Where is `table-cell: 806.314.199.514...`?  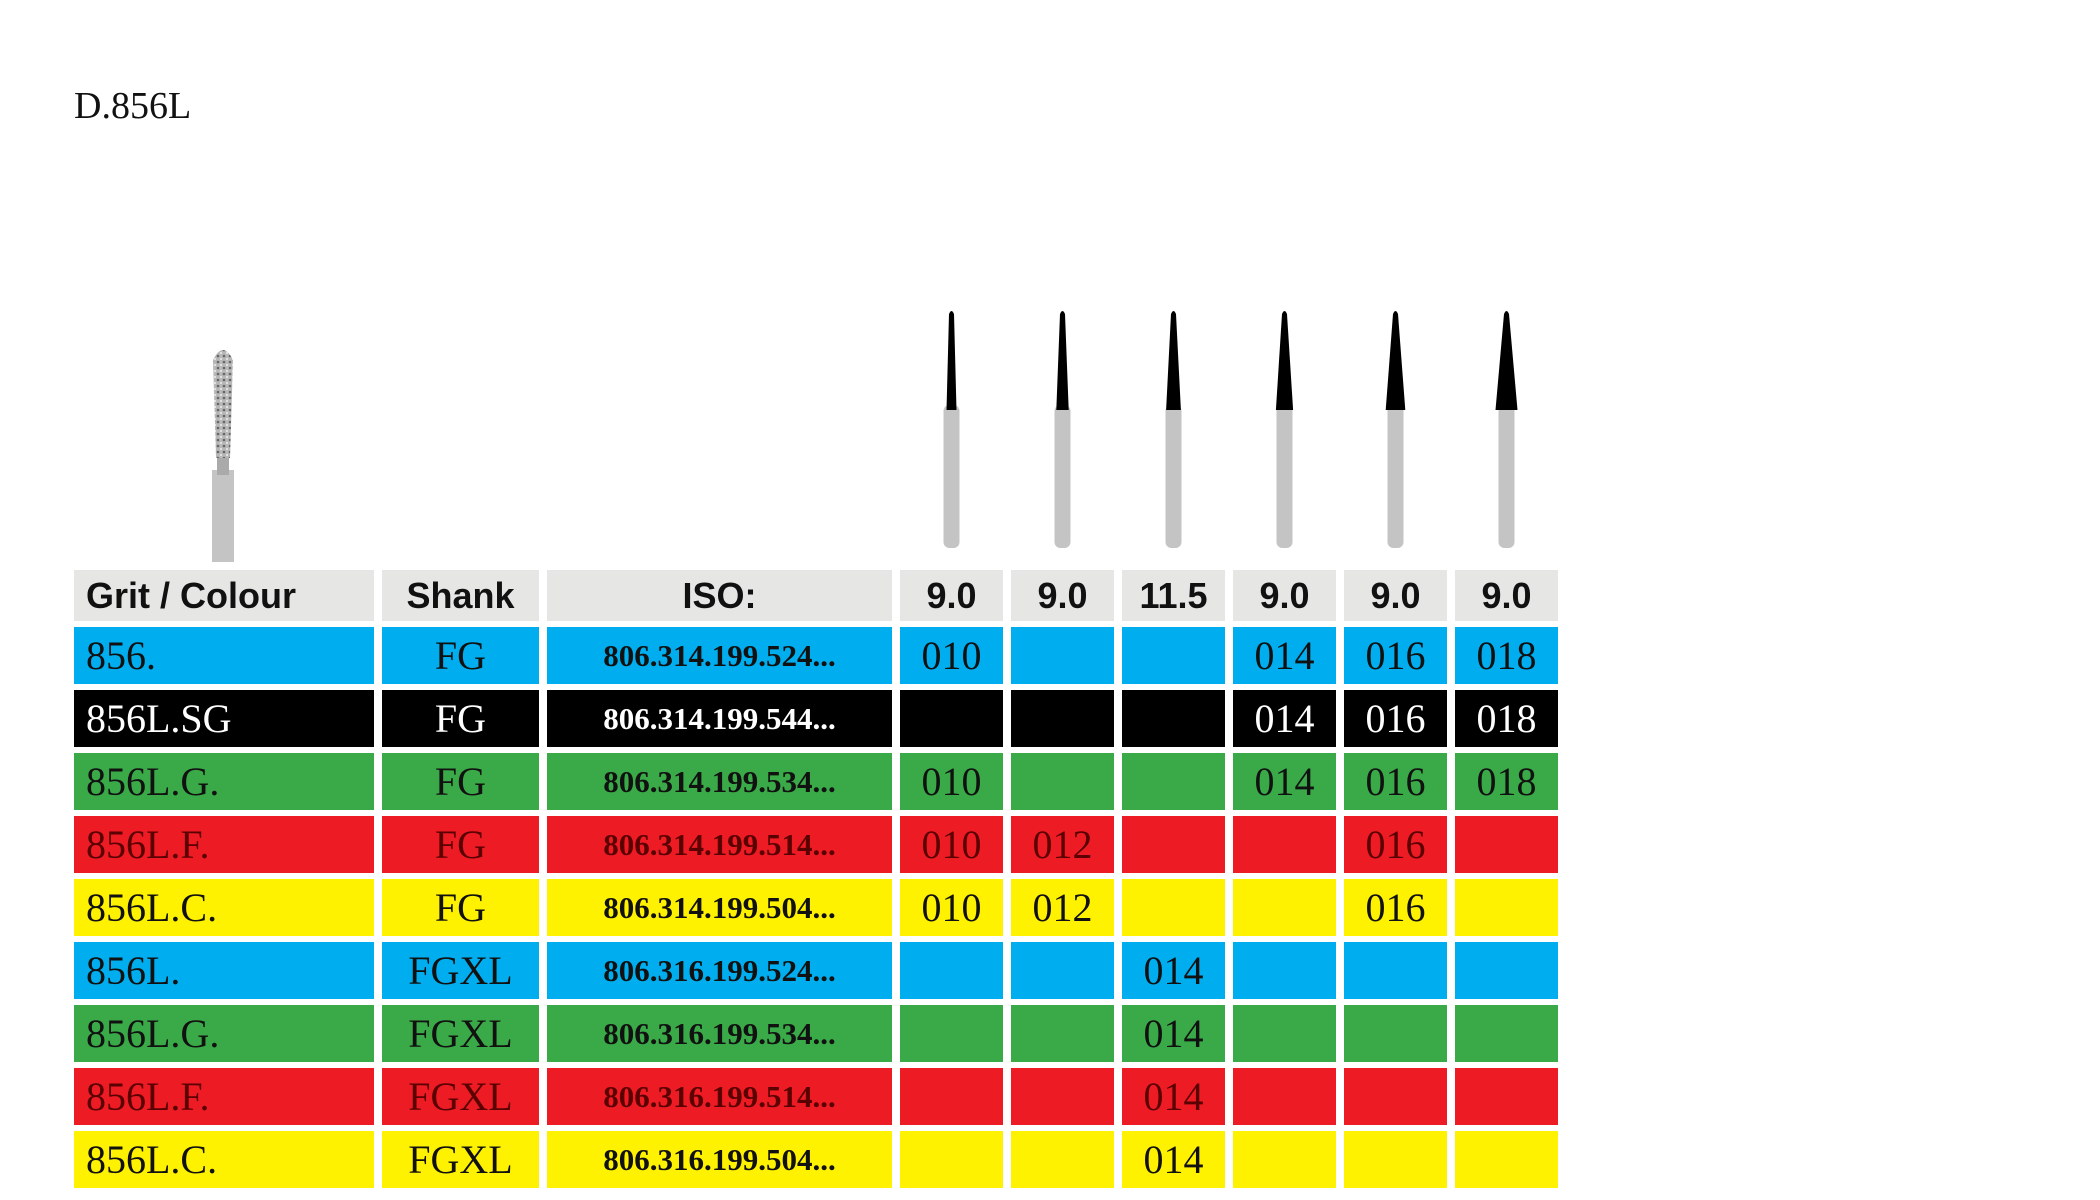 table-cell: 806.314.199.514... is located at coordinates (719, 844).